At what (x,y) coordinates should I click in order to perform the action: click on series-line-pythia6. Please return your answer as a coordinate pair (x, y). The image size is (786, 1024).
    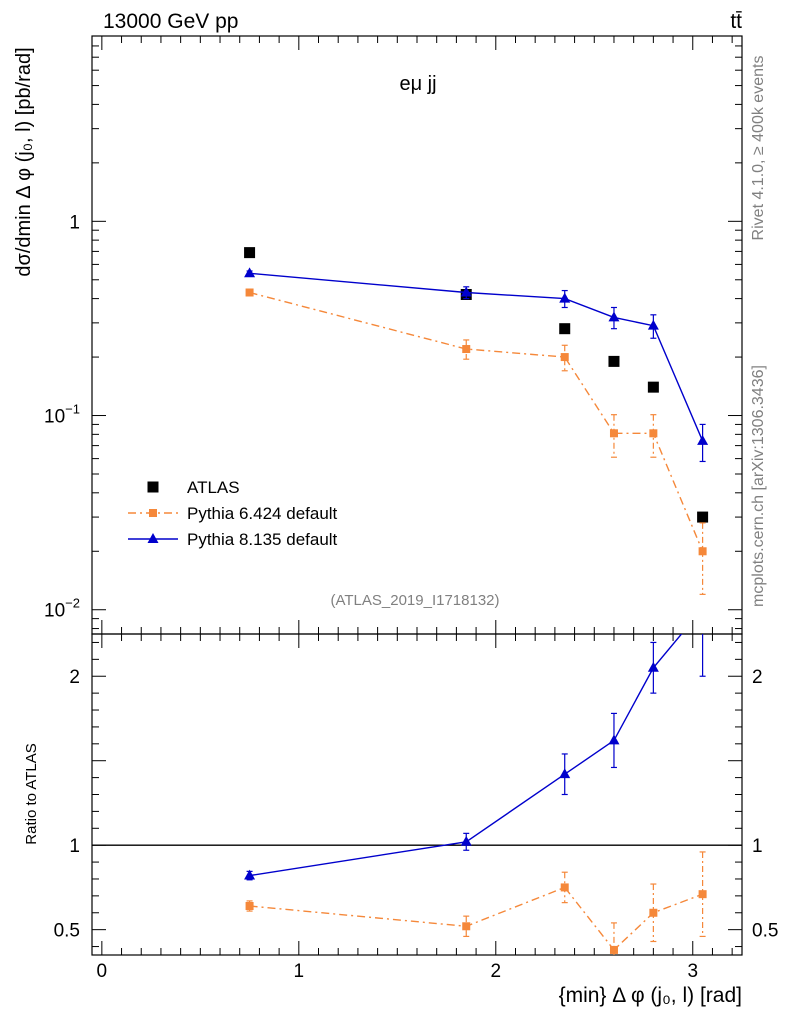
    Looking at the image, I should click on (476, 421).